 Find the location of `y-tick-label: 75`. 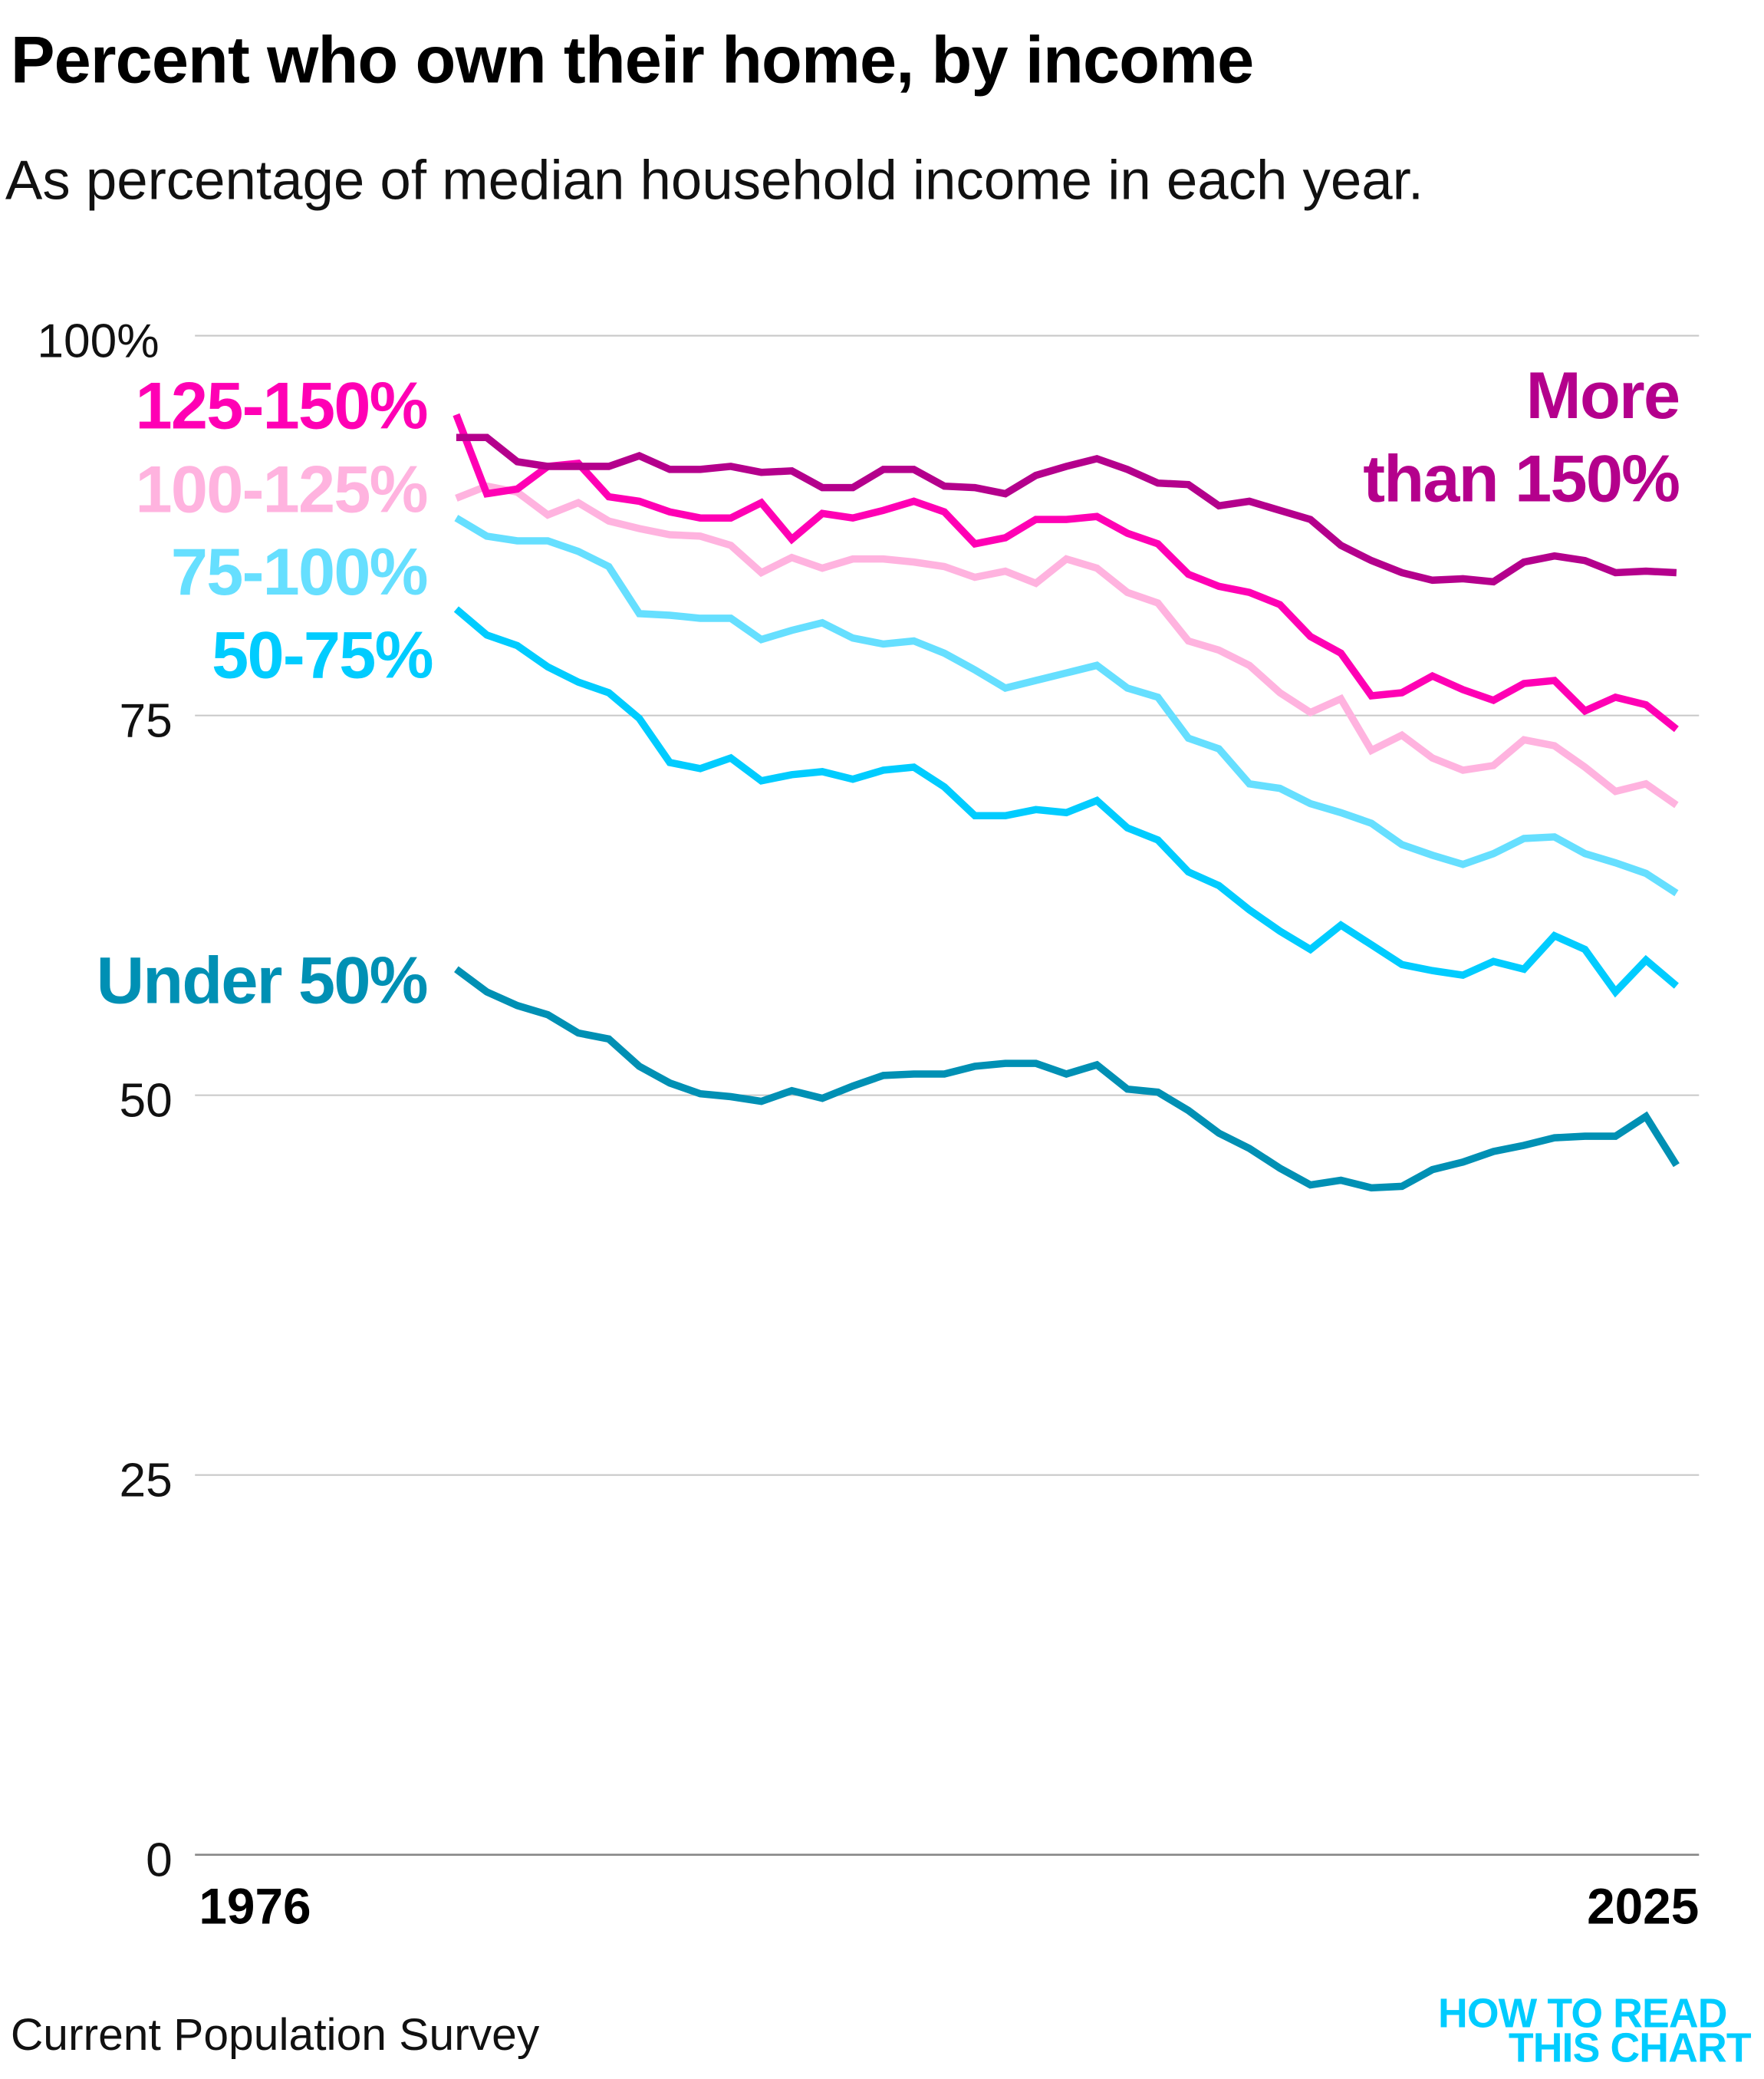

y-tick-label: 75 is located at coordinates (146, 720).